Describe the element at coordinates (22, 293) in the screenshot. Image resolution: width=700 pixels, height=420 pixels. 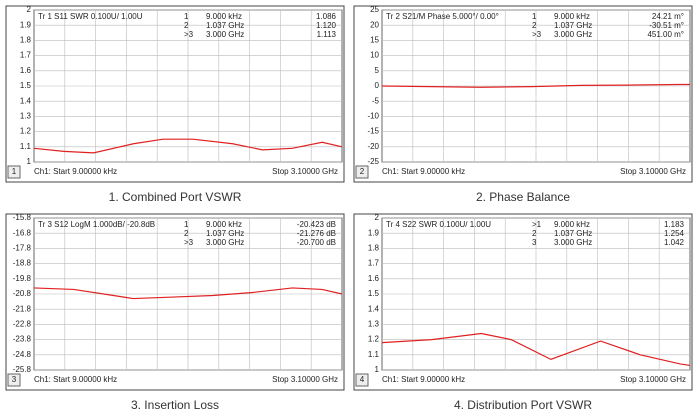
I see `y-tick-label: -20.8` at that location.